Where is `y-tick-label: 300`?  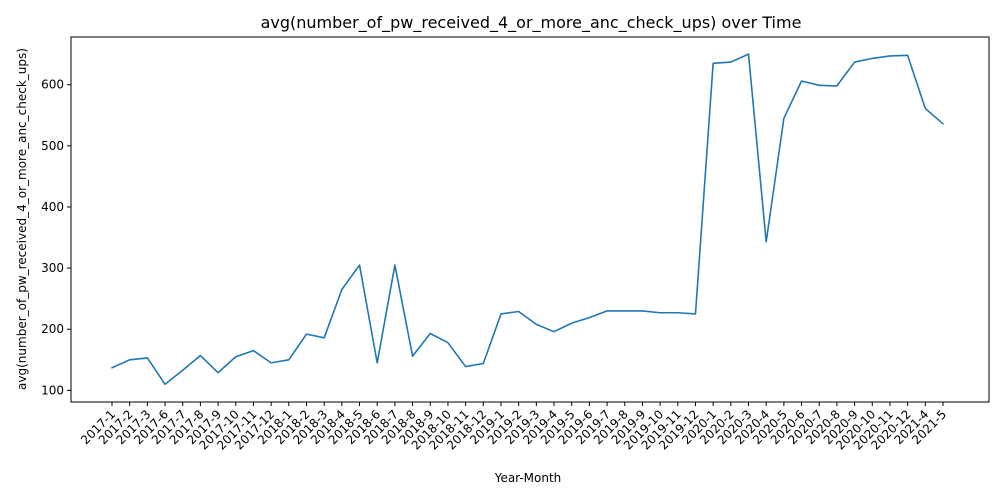 y-tick-label: 300 is located at coordinates (52, 268).